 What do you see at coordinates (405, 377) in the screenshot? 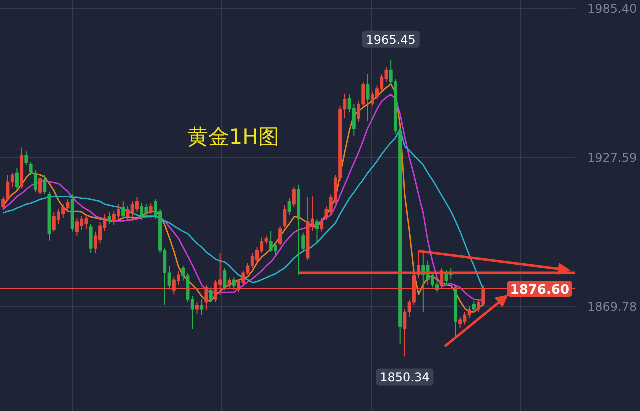
I see `annotation: 1850.34` at bounding box center [405, 377].